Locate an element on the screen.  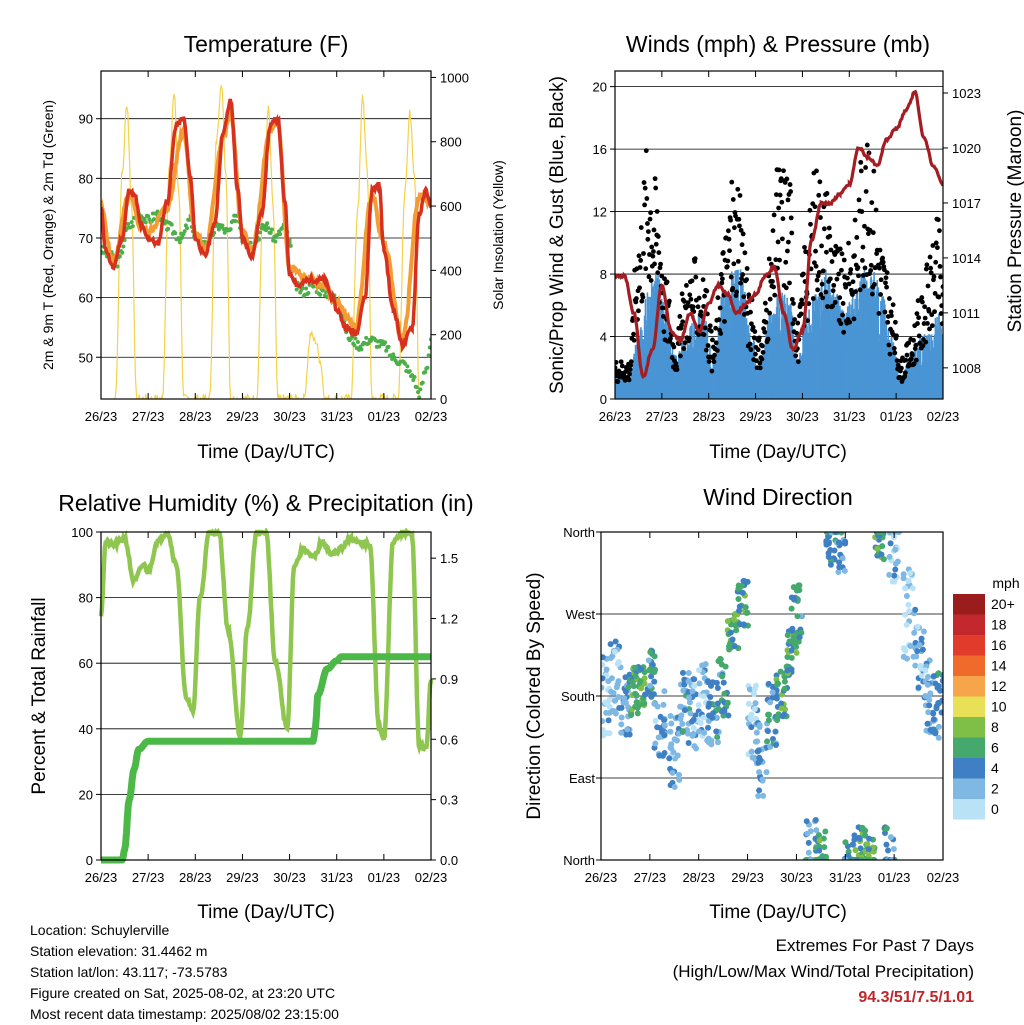
colorbar-label: 2 is located at coordinates (995, 789).